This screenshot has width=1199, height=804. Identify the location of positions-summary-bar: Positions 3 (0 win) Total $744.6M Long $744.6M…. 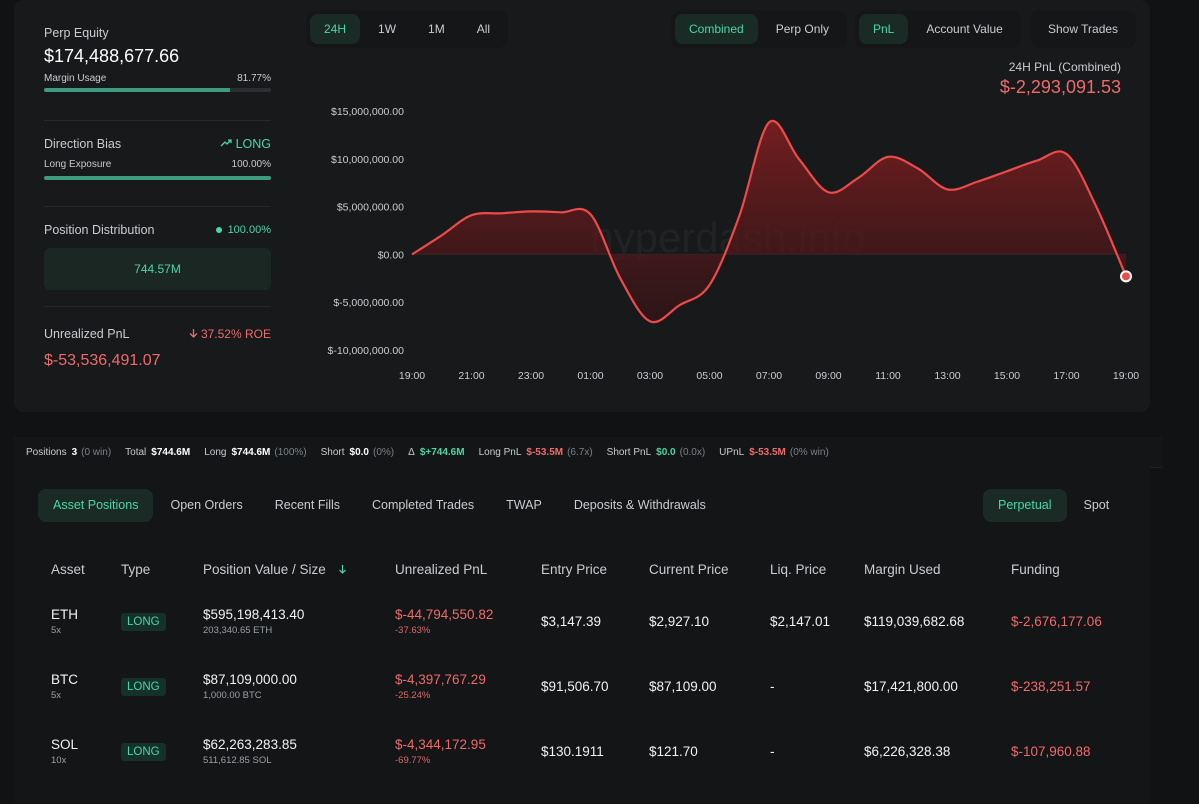
(588, 452).